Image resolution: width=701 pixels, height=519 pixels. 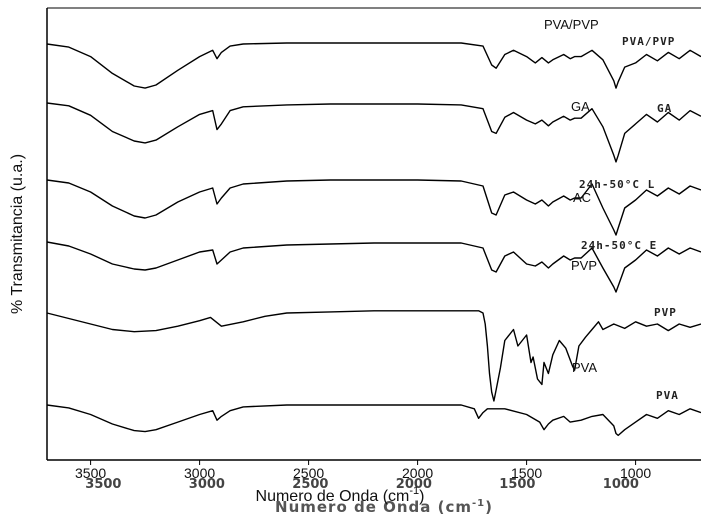 I want to click on x-tick-label: 2500, so click(x=308, y=473).